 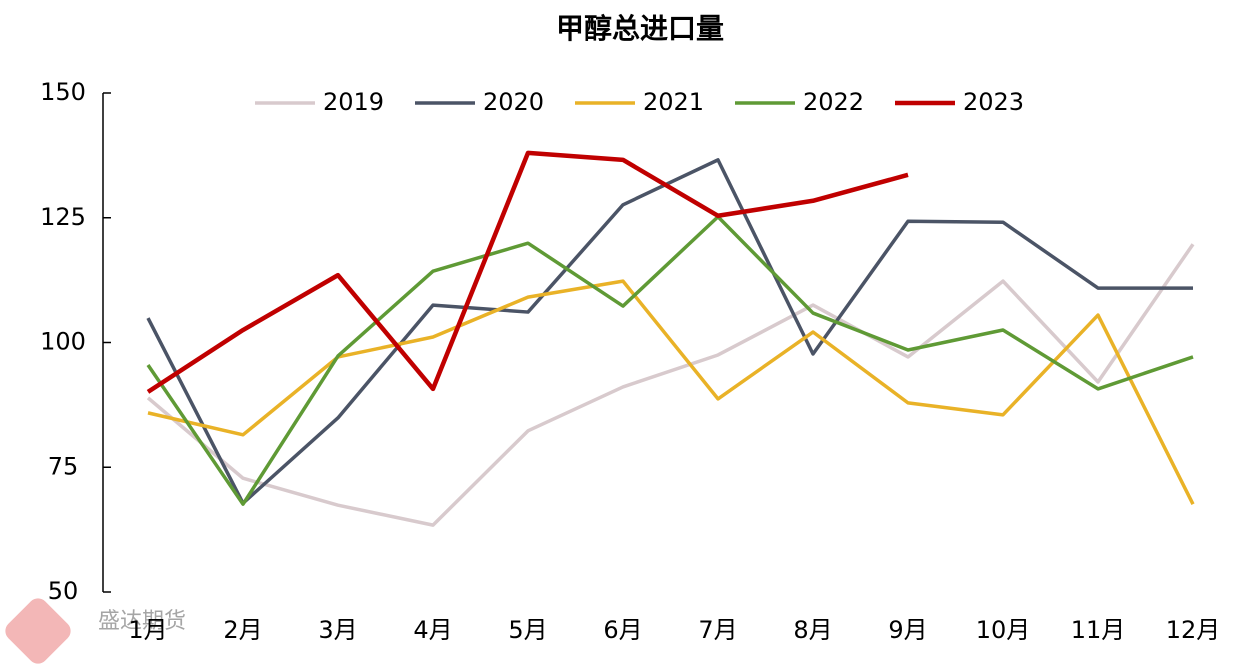 What do you see at coordinates (63, 591) in the screenshot?
I see `y-tick-label: 50` at bounding box center [63, 591].